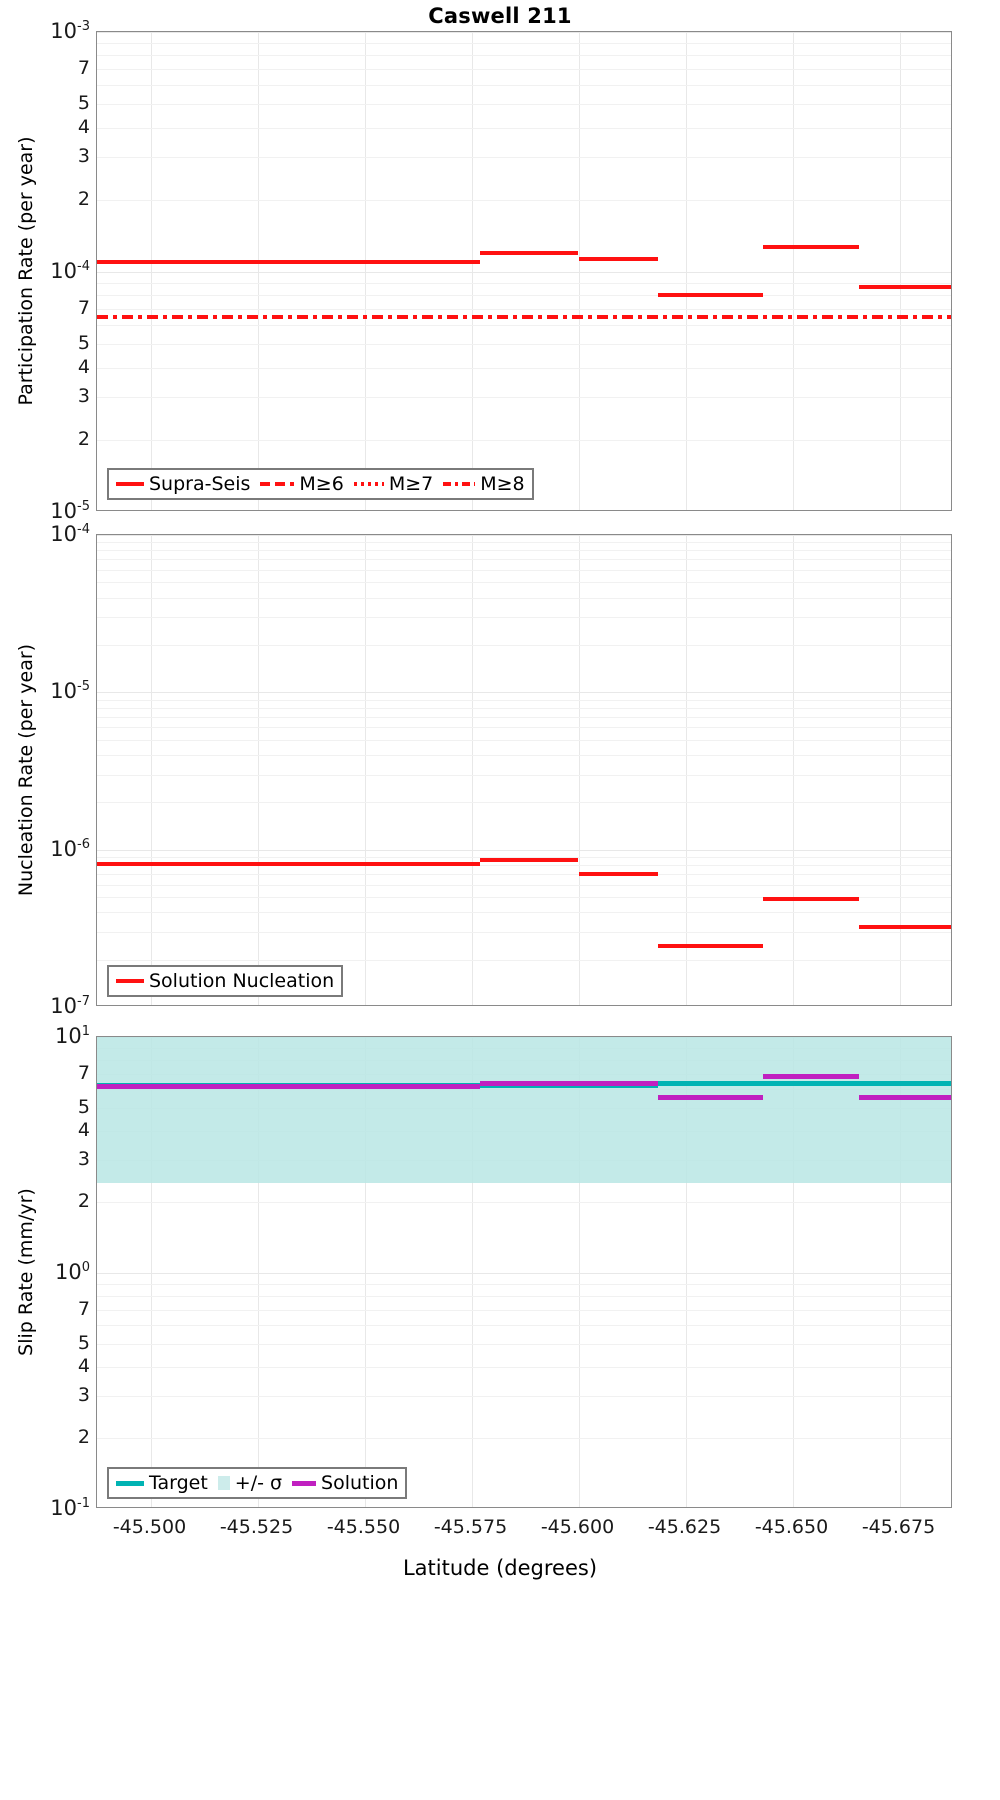  What do you see at coordinates (45, 1272) in the screenshot?
I see `panel3-y-ticks: 101 7 5 4 3 2 100 7 5 4 3 2 10-1` at bounding box center [45, 1272].